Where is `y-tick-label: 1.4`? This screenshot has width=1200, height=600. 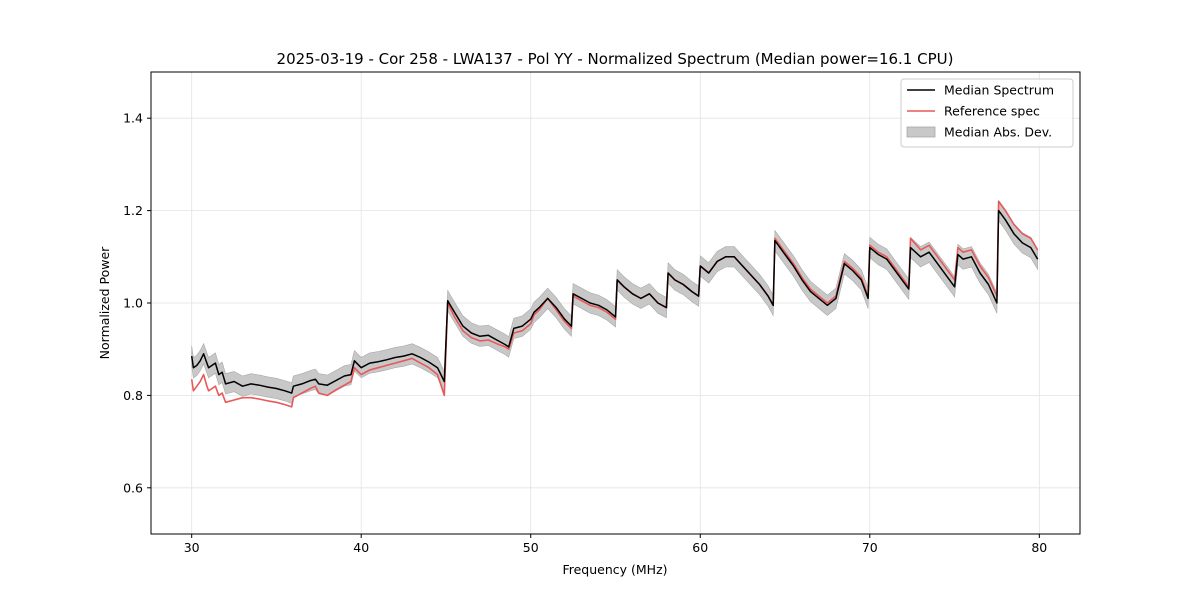
y-tick-label: 1.4 is located at coordinates (133, 118).